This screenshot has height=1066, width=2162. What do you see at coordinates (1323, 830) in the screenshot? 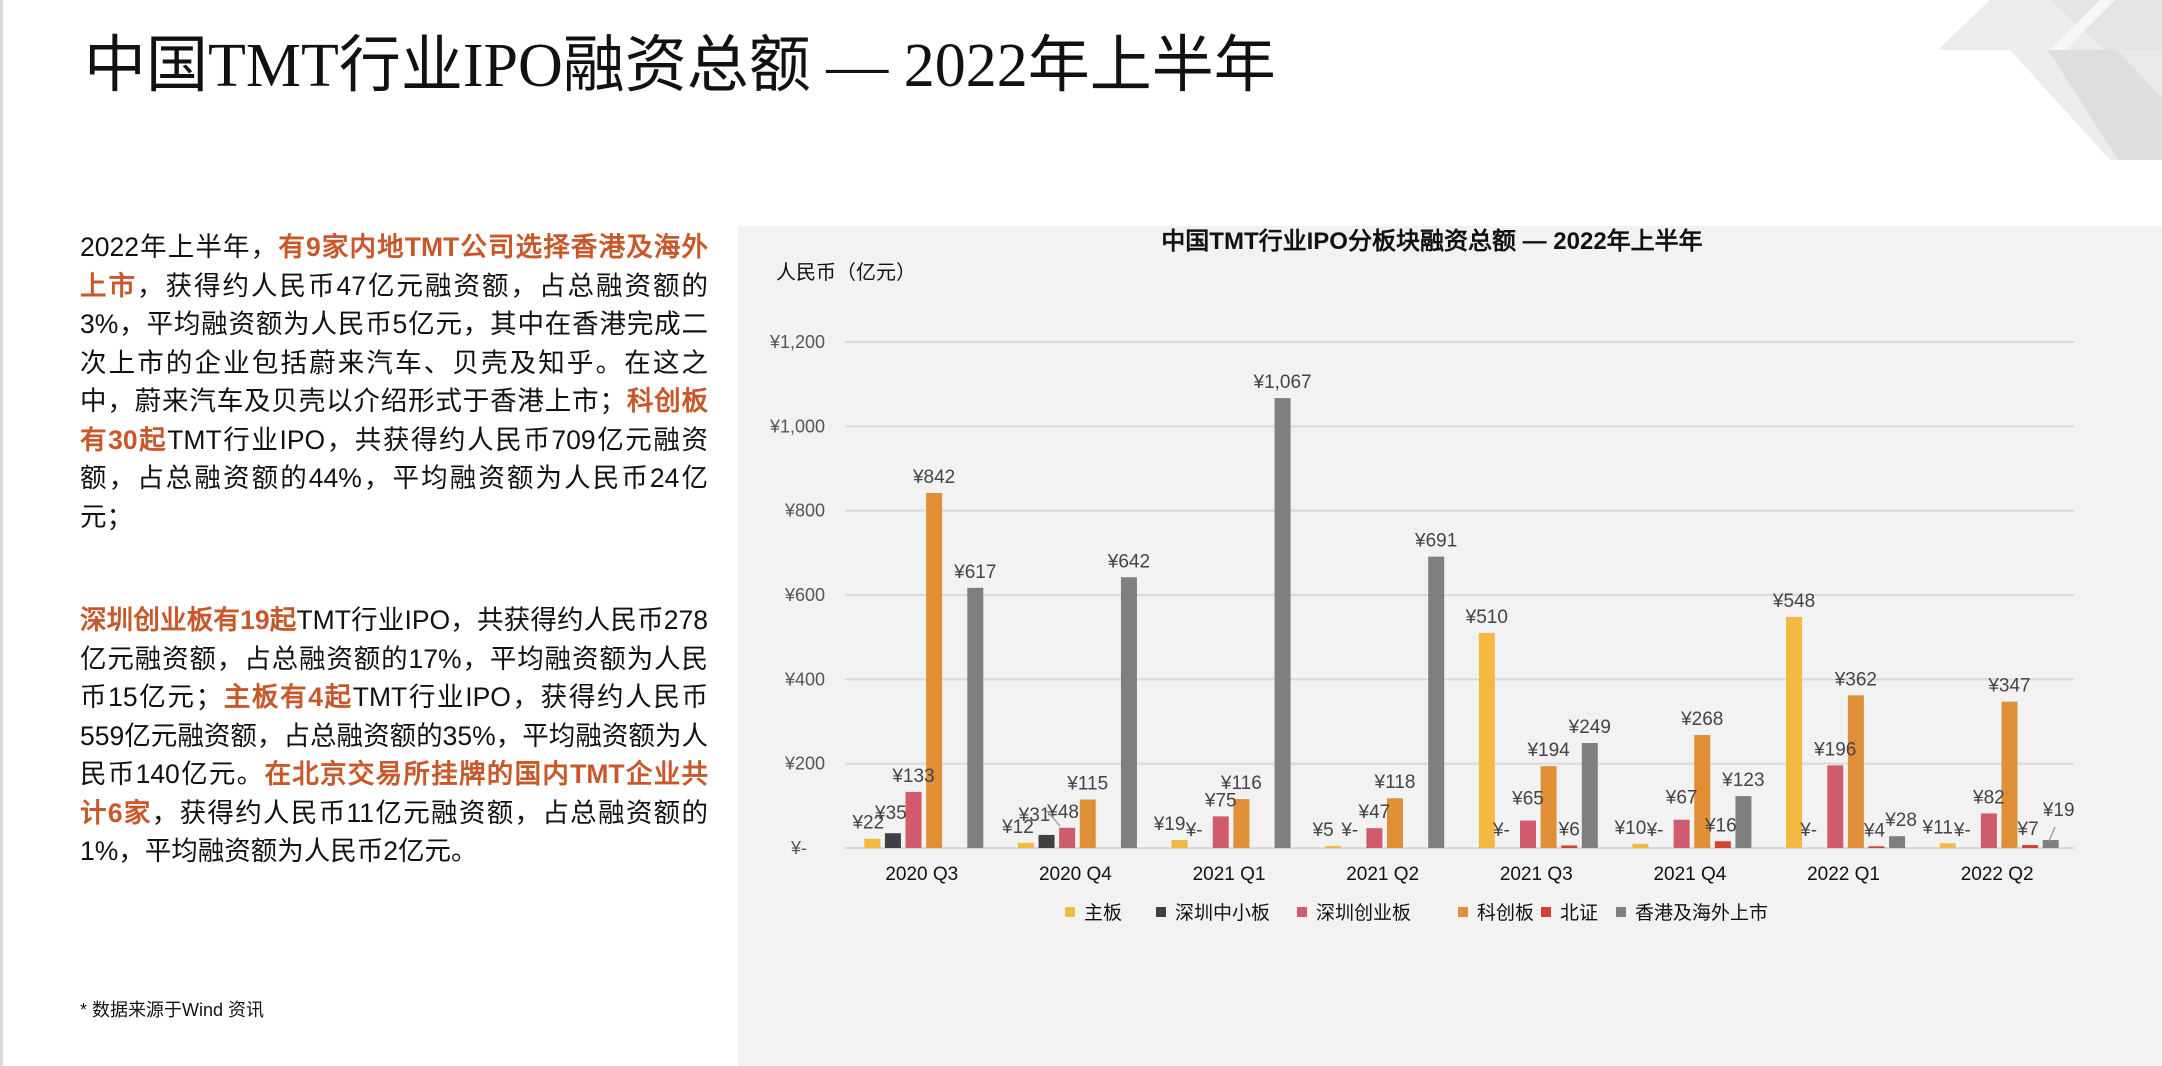
I see `data-label: ¥5` at bounding box center [1323, 830].